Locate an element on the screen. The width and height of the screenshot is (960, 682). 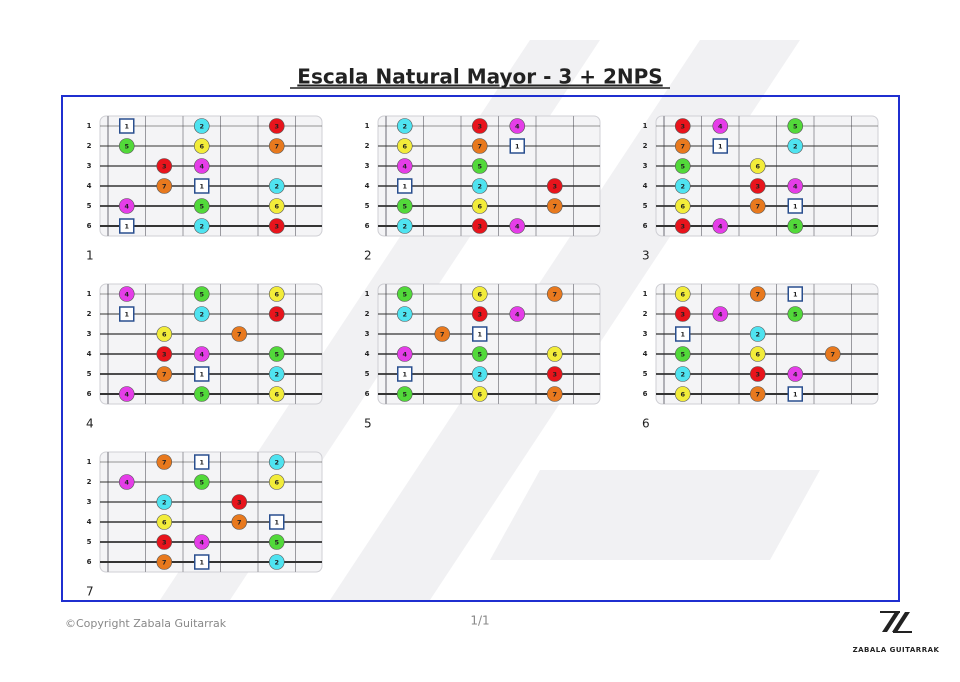
page-number: 1/1 is located at coordinates (479, 621).